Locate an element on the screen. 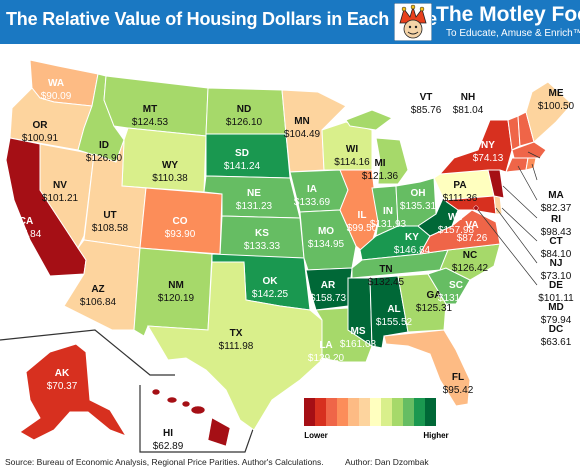 Image resolution: width=580 pixels, height=470 pixels. state-value-me: $100.50 is located at coordinates (556, 106).